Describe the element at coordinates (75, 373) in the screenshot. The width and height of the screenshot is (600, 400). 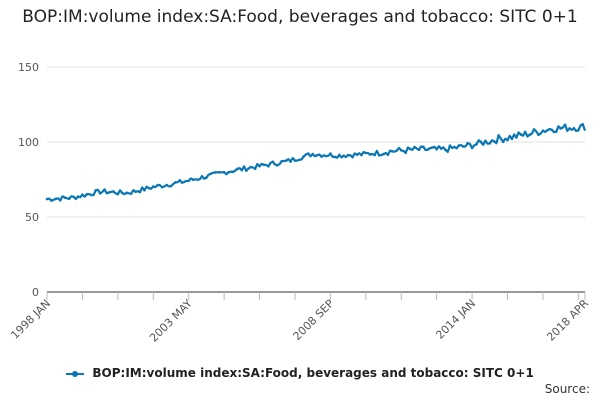
I see `legend-marker` at that location.